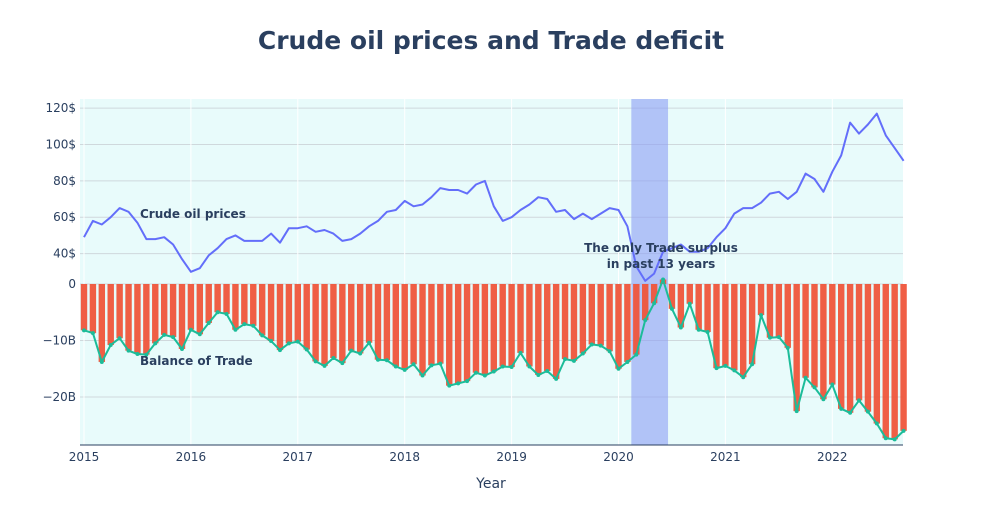 This screenshot has height=525, width=983. What do you see at coordinates (832, 457) in the screenshot?
I see `x-tick-label: 2022` at bounding box center [832, 457].